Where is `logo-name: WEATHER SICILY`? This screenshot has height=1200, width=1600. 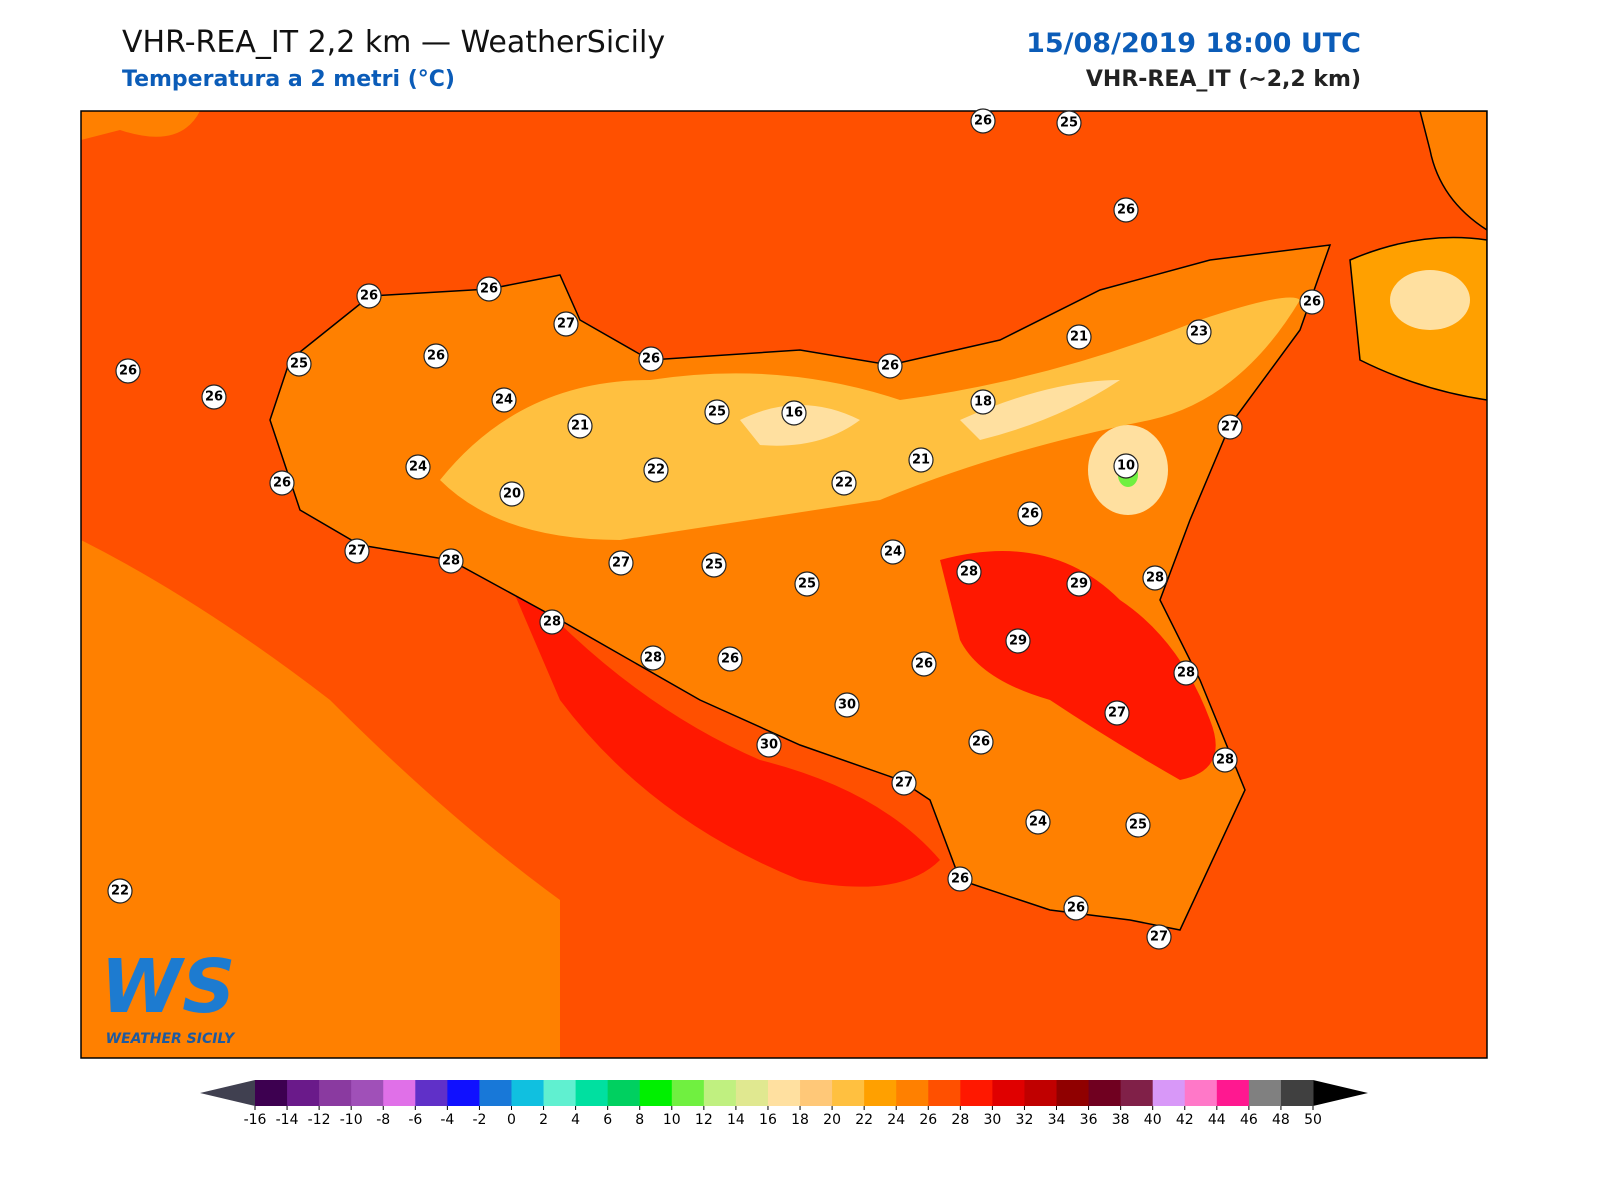
logo-name: WEATHER SICILY is located at coordinates (171, 1039).